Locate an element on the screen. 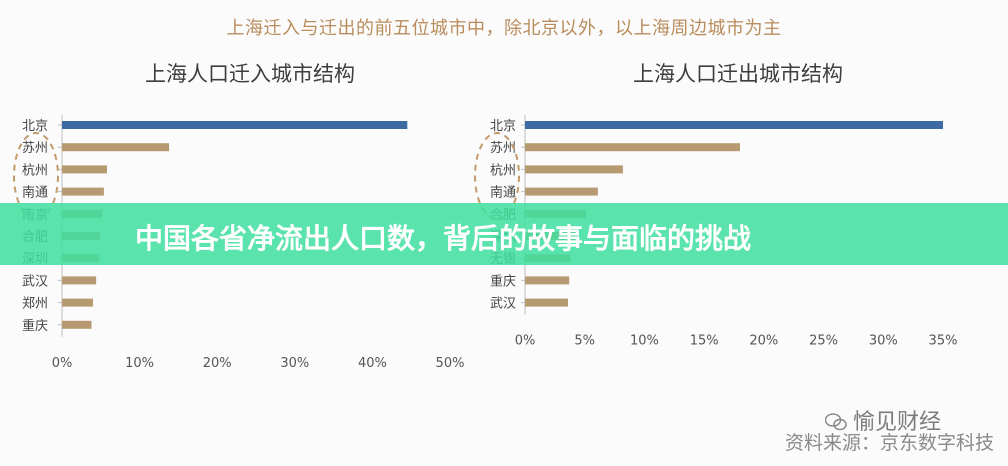  chart-title-outflow: 上海人口迁出城市结构 is located at coordinates (738, 74).